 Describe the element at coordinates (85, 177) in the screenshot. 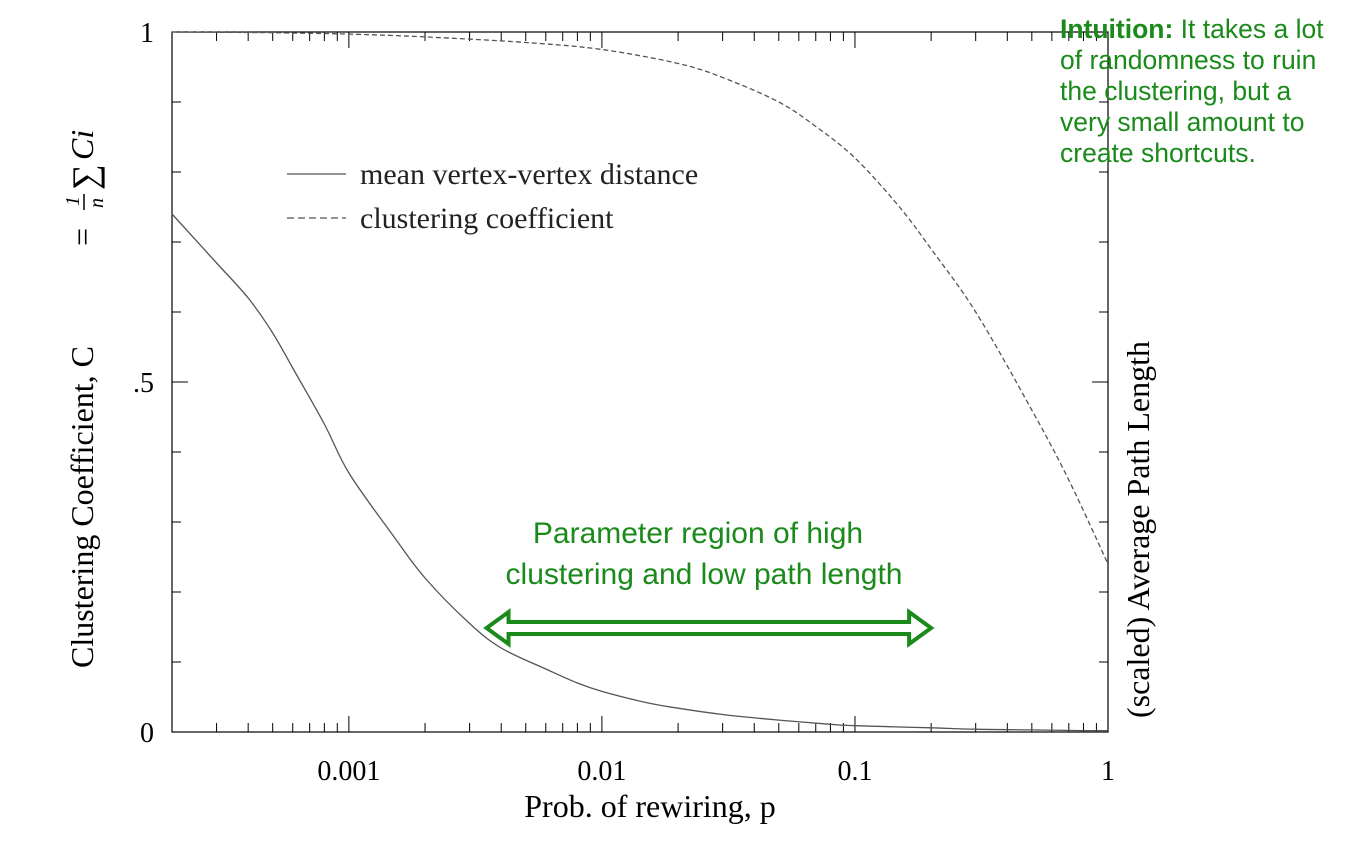

I see `y-formula-sum: ∑` at that location.